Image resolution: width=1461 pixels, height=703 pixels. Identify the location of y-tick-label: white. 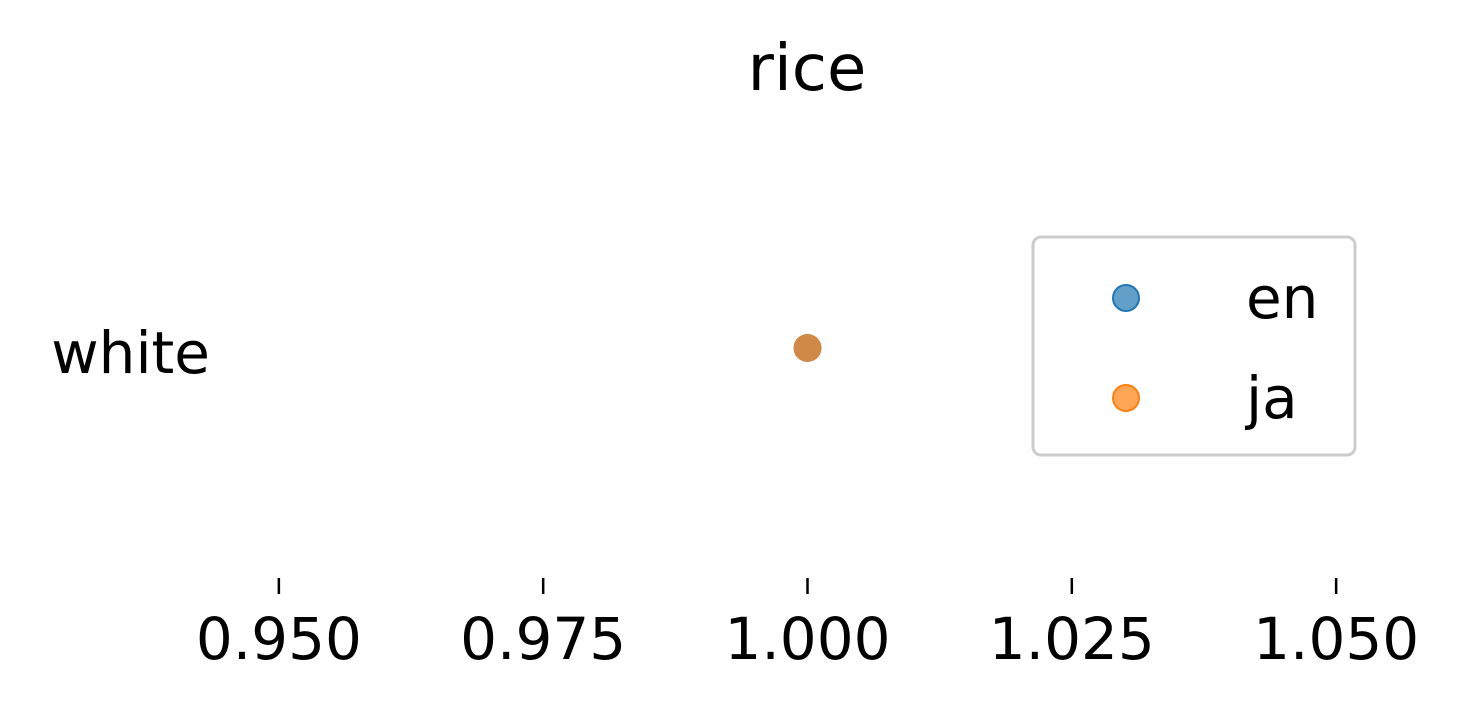
(130, 353).